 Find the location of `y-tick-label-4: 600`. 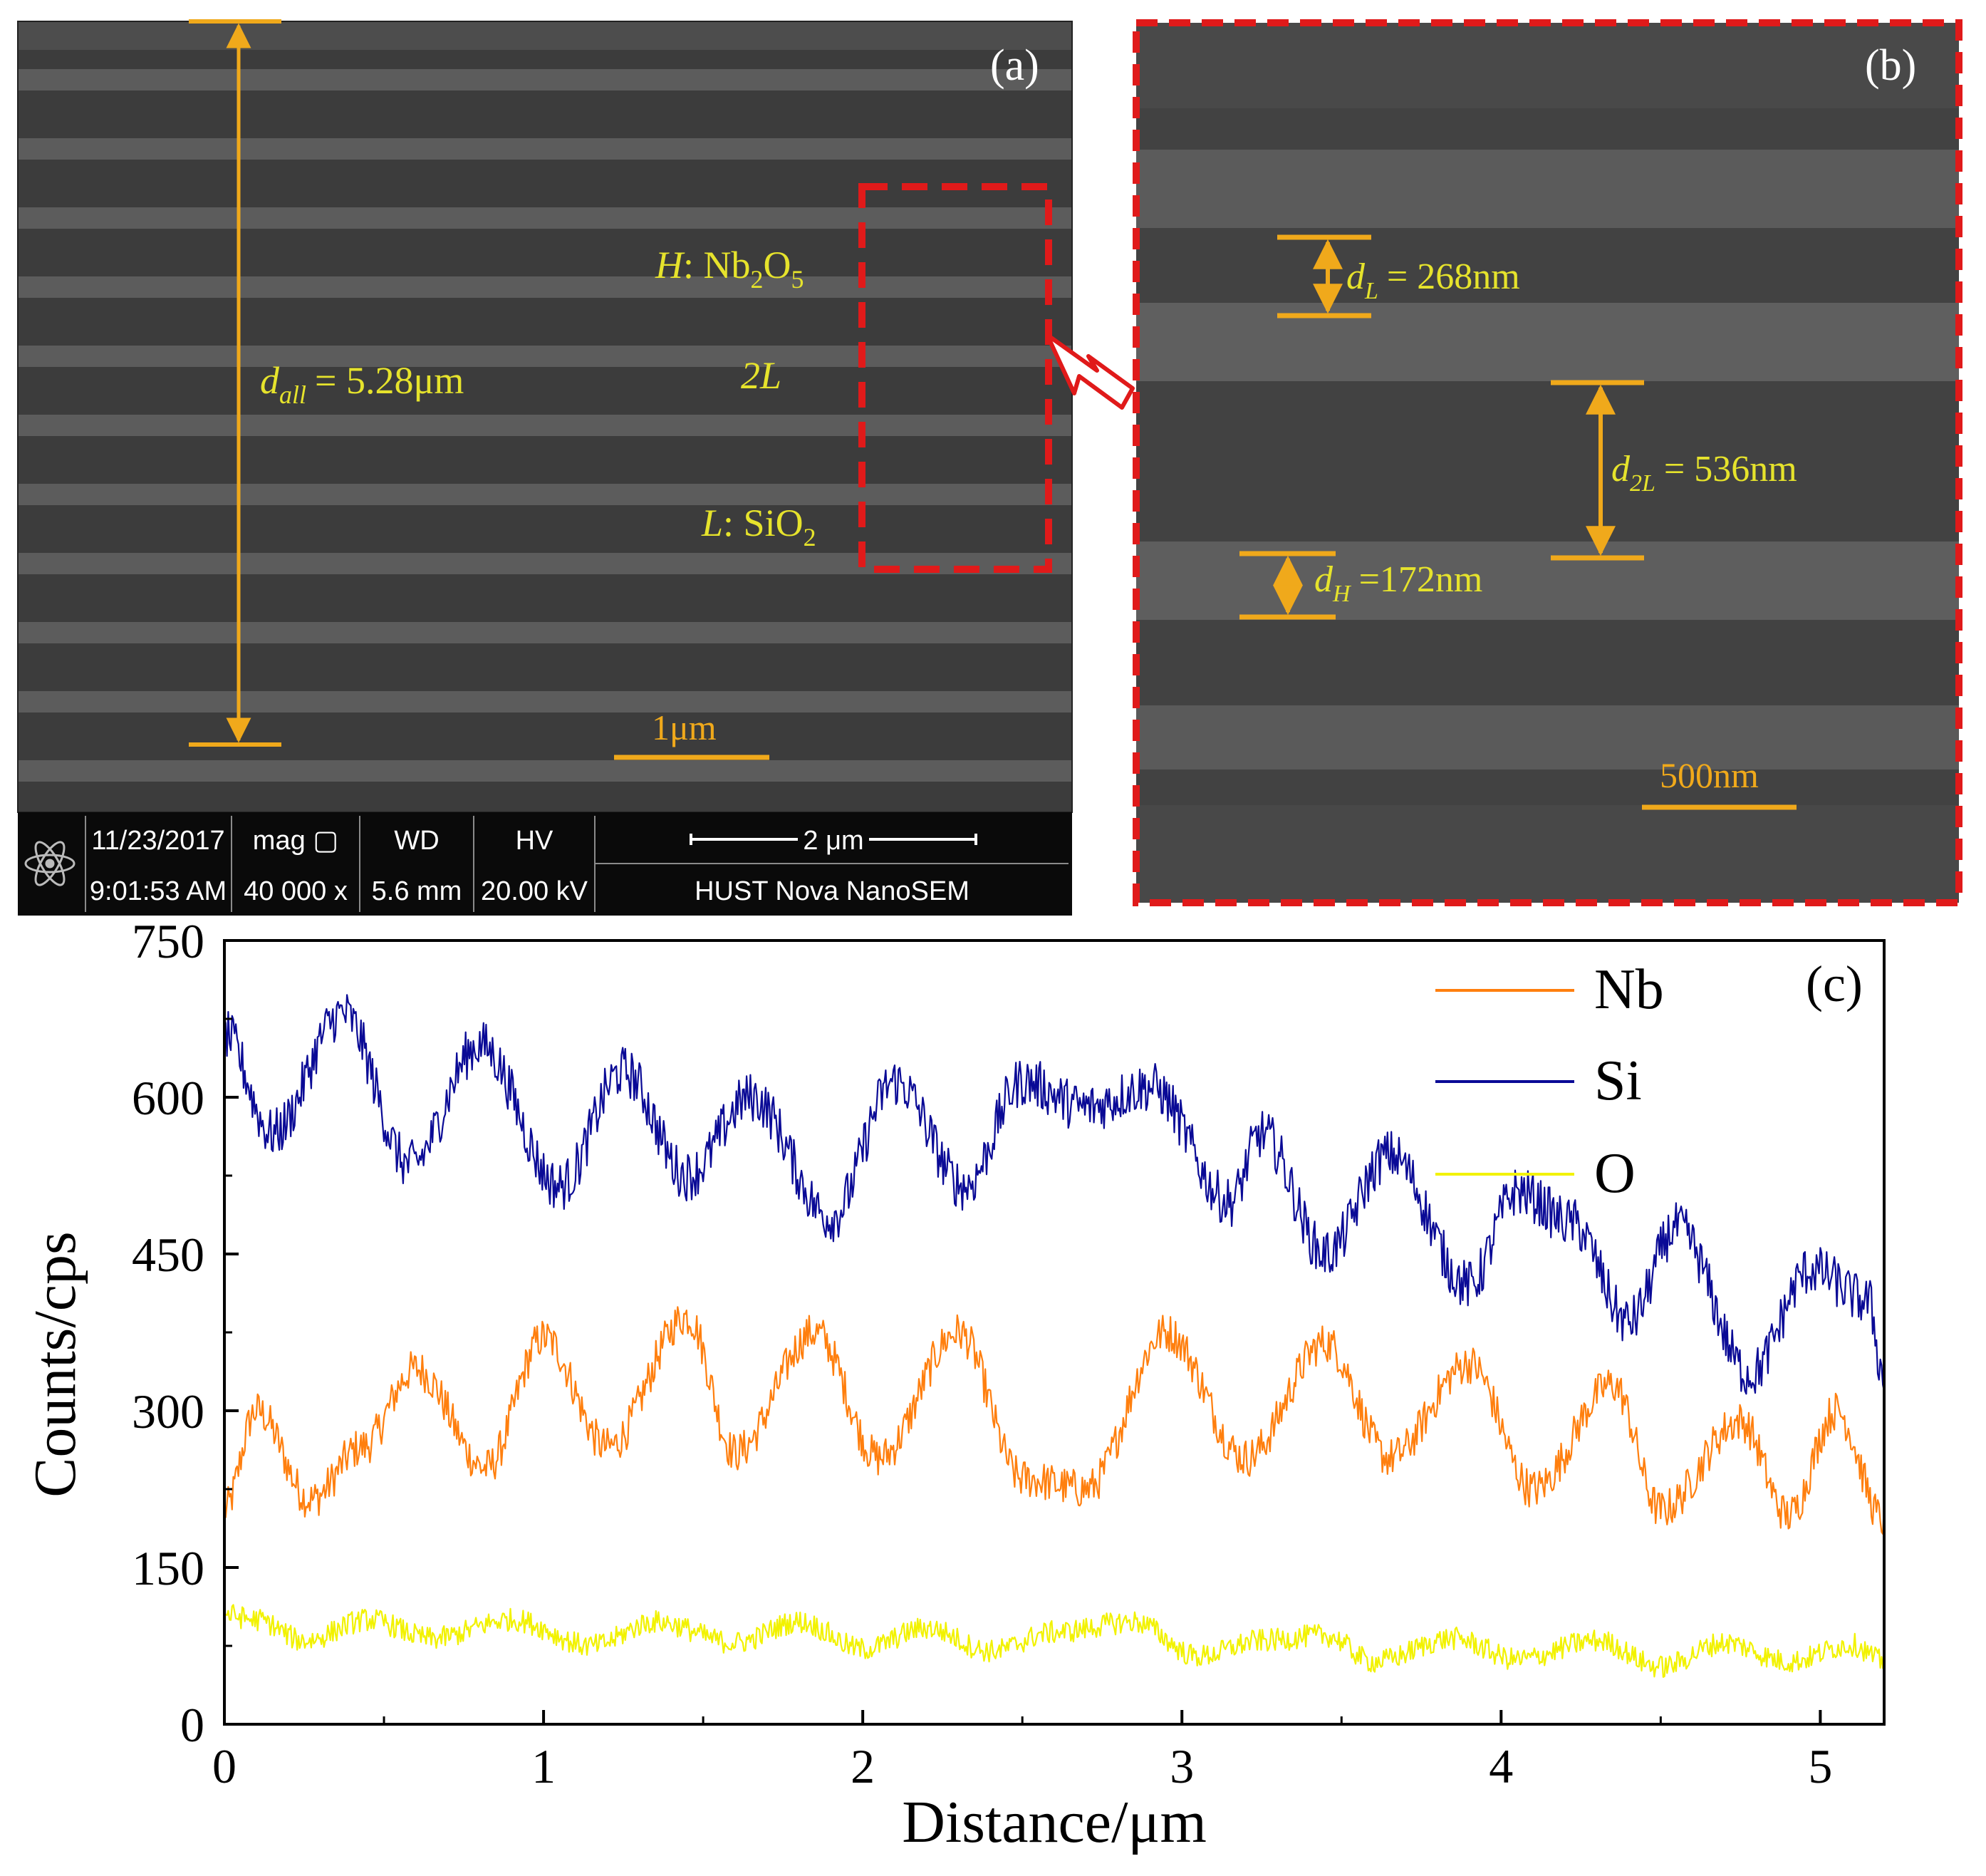

y-tick-label-4: 600 is located at coordinates (168, 1098).